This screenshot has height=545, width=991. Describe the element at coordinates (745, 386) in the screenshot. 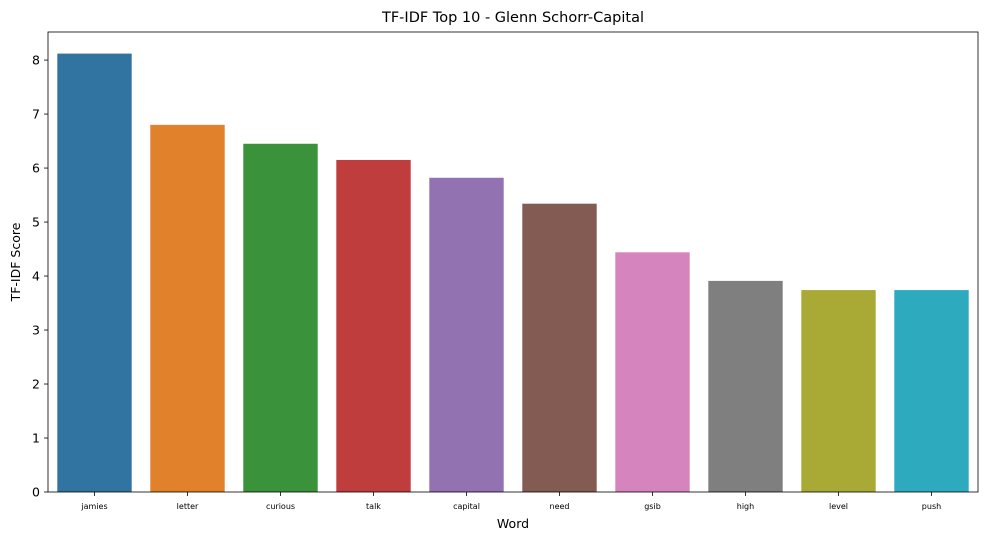

I see `bar-high` at that location.